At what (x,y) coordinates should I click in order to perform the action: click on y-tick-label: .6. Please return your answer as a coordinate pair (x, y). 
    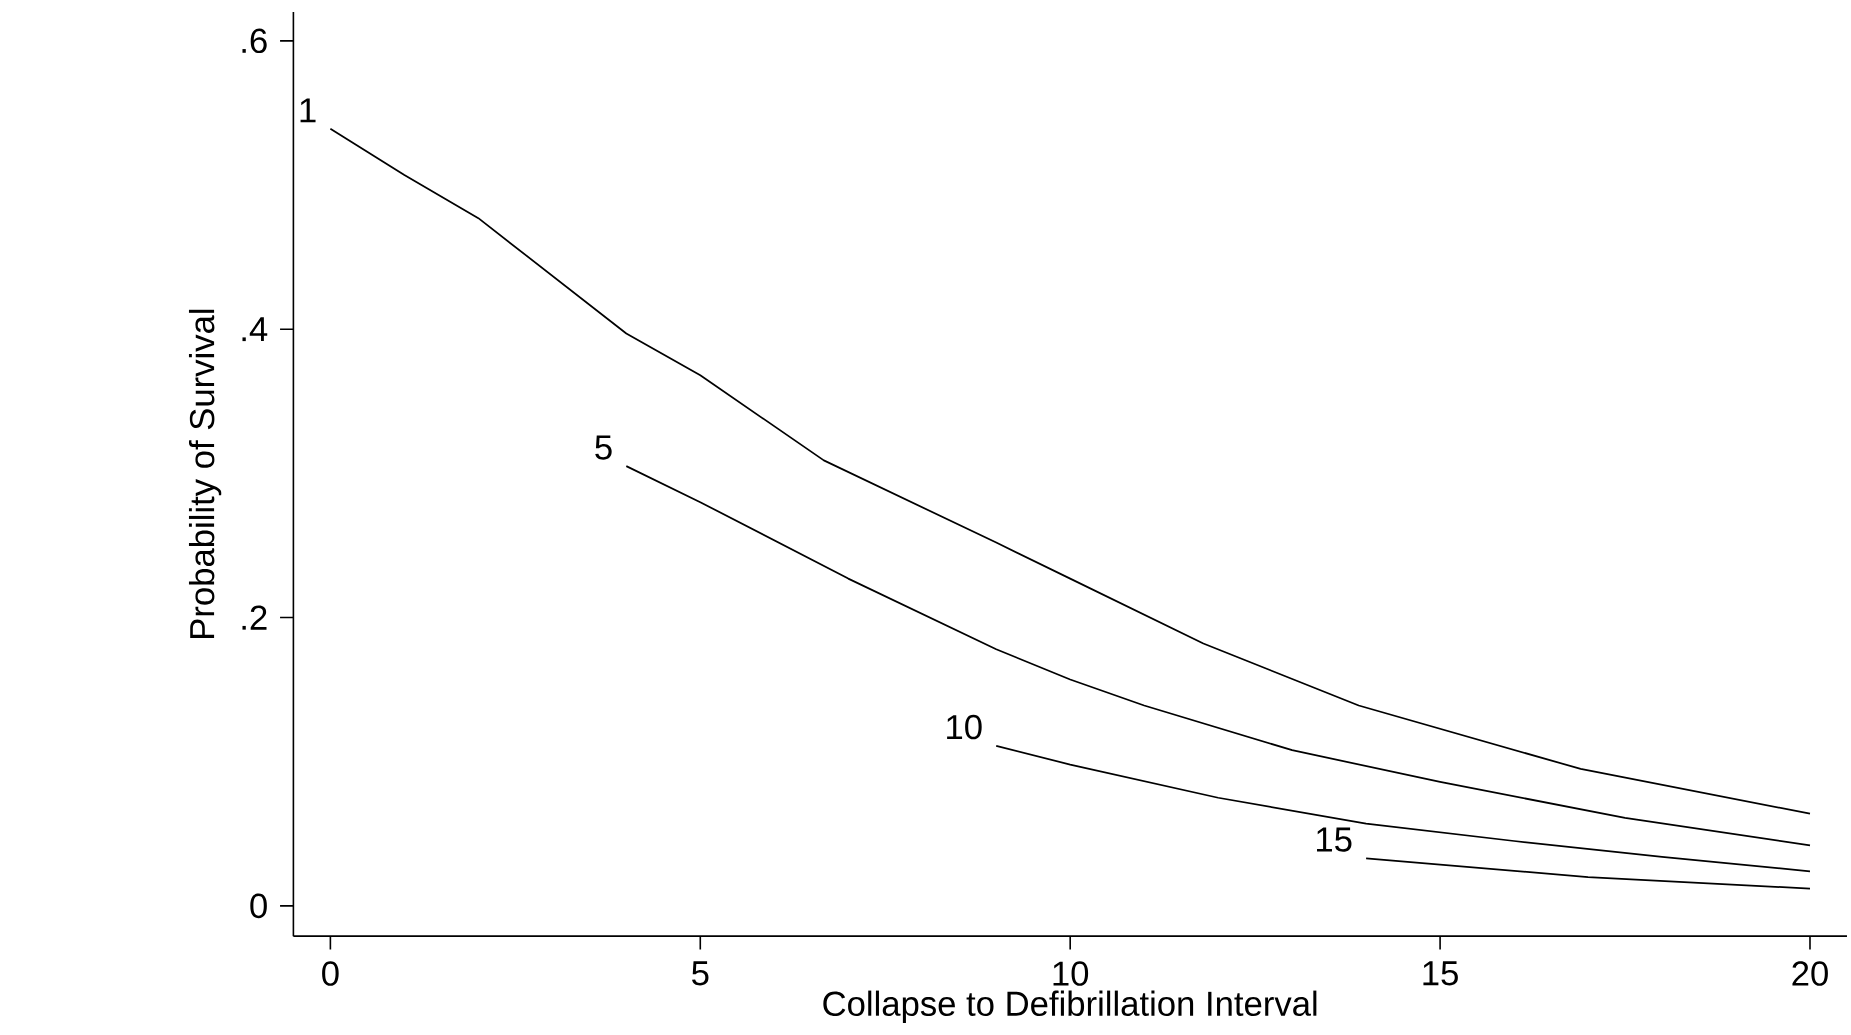
    Looking at the image, I should click on (254, 41).